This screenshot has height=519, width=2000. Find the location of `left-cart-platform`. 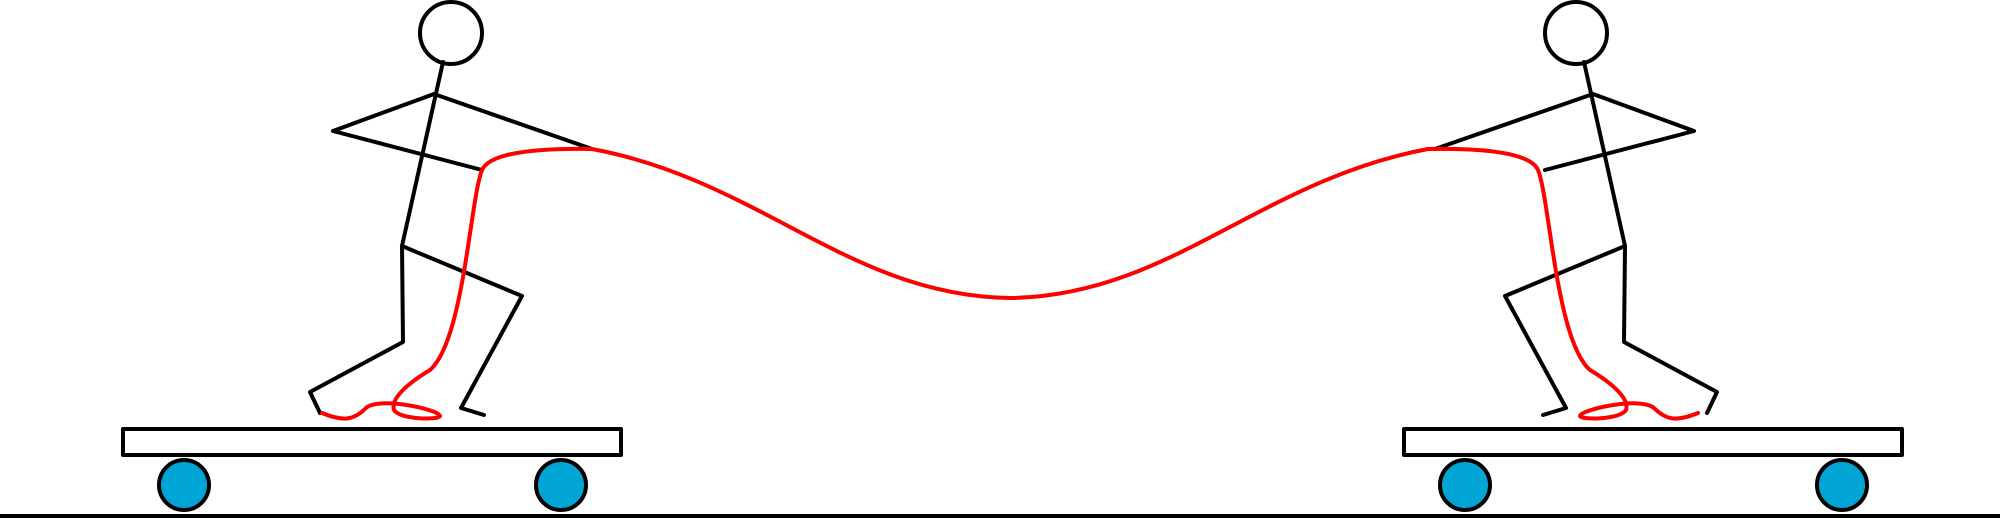

left-cart-platform is located at coordinates (372, 442).